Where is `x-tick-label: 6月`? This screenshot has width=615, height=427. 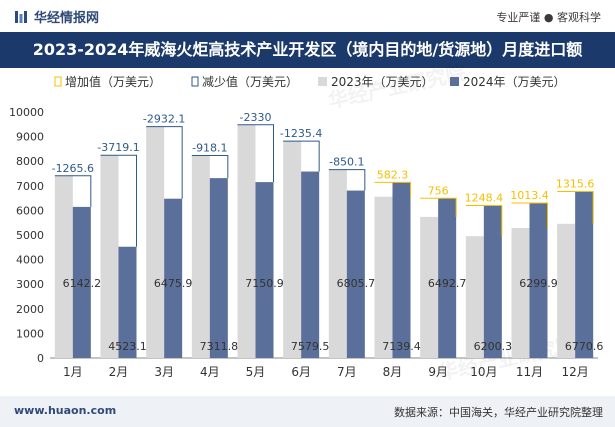 x-tick-label: 6月 is located at coordinates (301, 372).